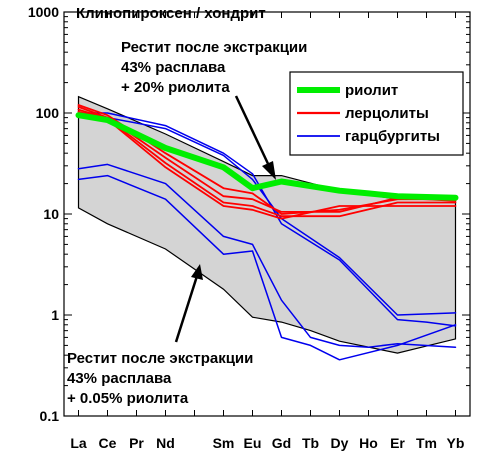 The image size is (478, 457). What do you see at coordinates (108, 443) in the screenshot?
I see `x-tick-label-Ce: Ce` at bounding box center [108, 443].